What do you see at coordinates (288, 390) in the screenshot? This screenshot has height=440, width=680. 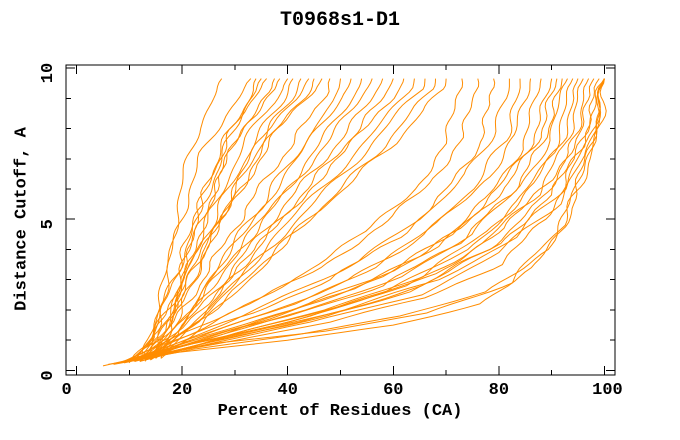 I see `x-tick-label: 40` at bounding box center [288, 390].